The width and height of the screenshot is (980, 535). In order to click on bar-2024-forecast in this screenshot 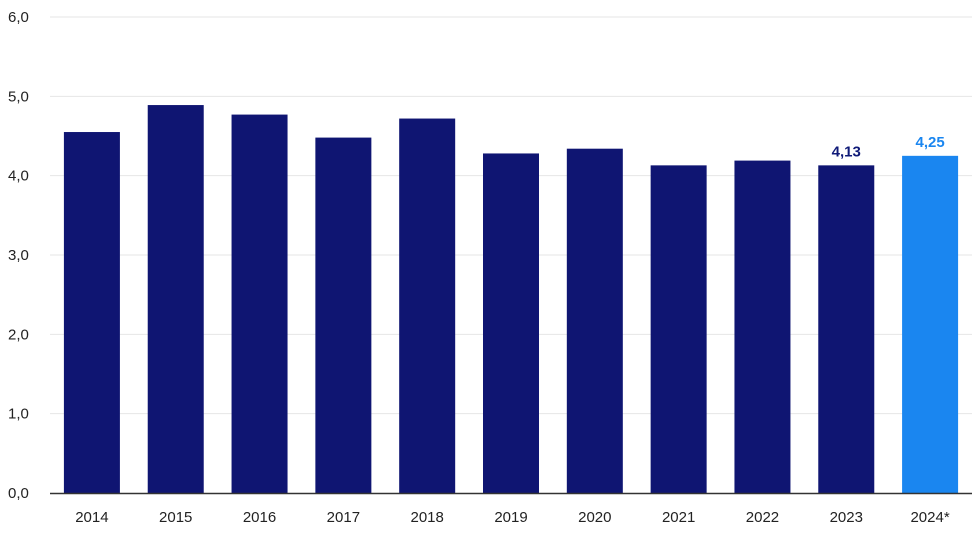, I will do `click(930, 324)`.